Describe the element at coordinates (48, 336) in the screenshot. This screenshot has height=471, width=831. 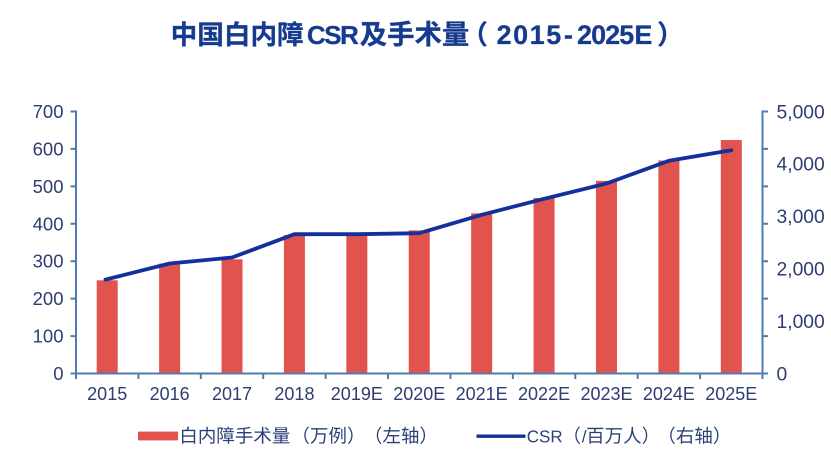
I see `svg-text: 100` at that location.